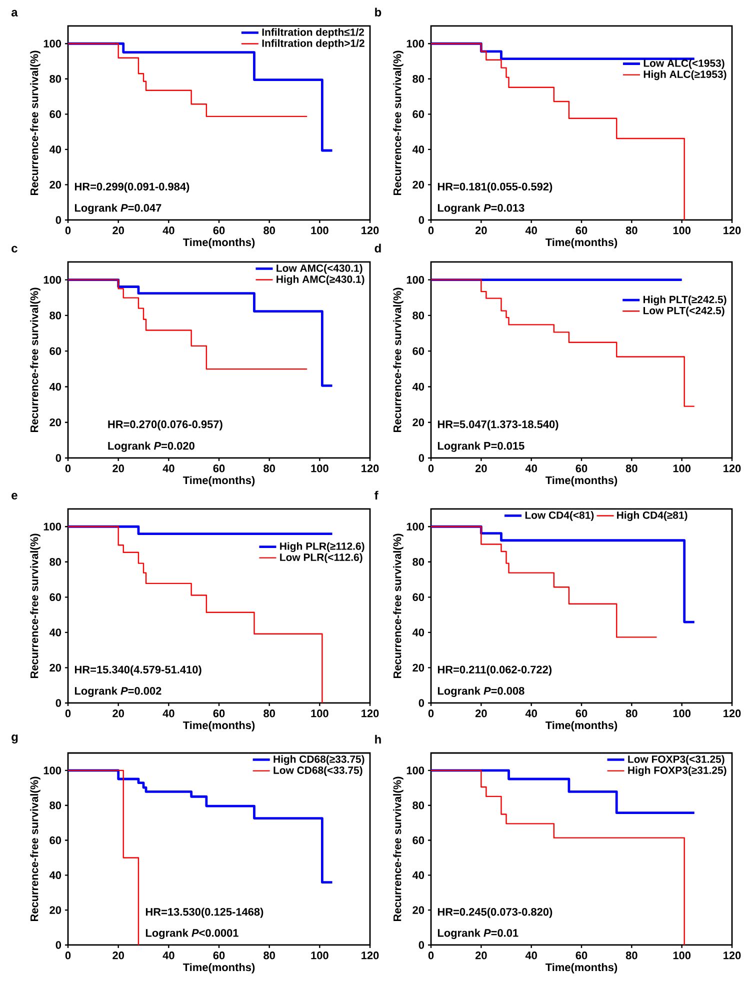 The width and height of the screenshot is (744, 986). Describe the element at coordinates (677, 771) in the screenshot. I see `legend-label: High FOXP3(≥31.25)` at that location.